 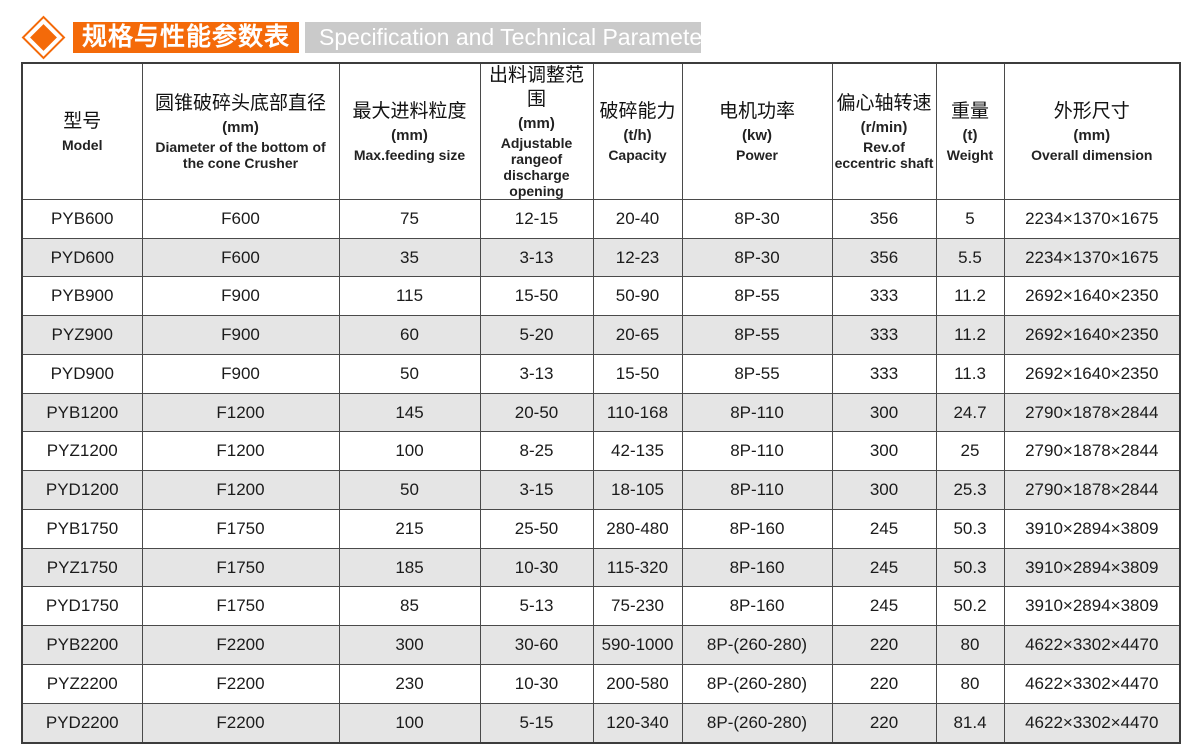 I want to click on table-cell: 5.5, so click(x=970, y=257).